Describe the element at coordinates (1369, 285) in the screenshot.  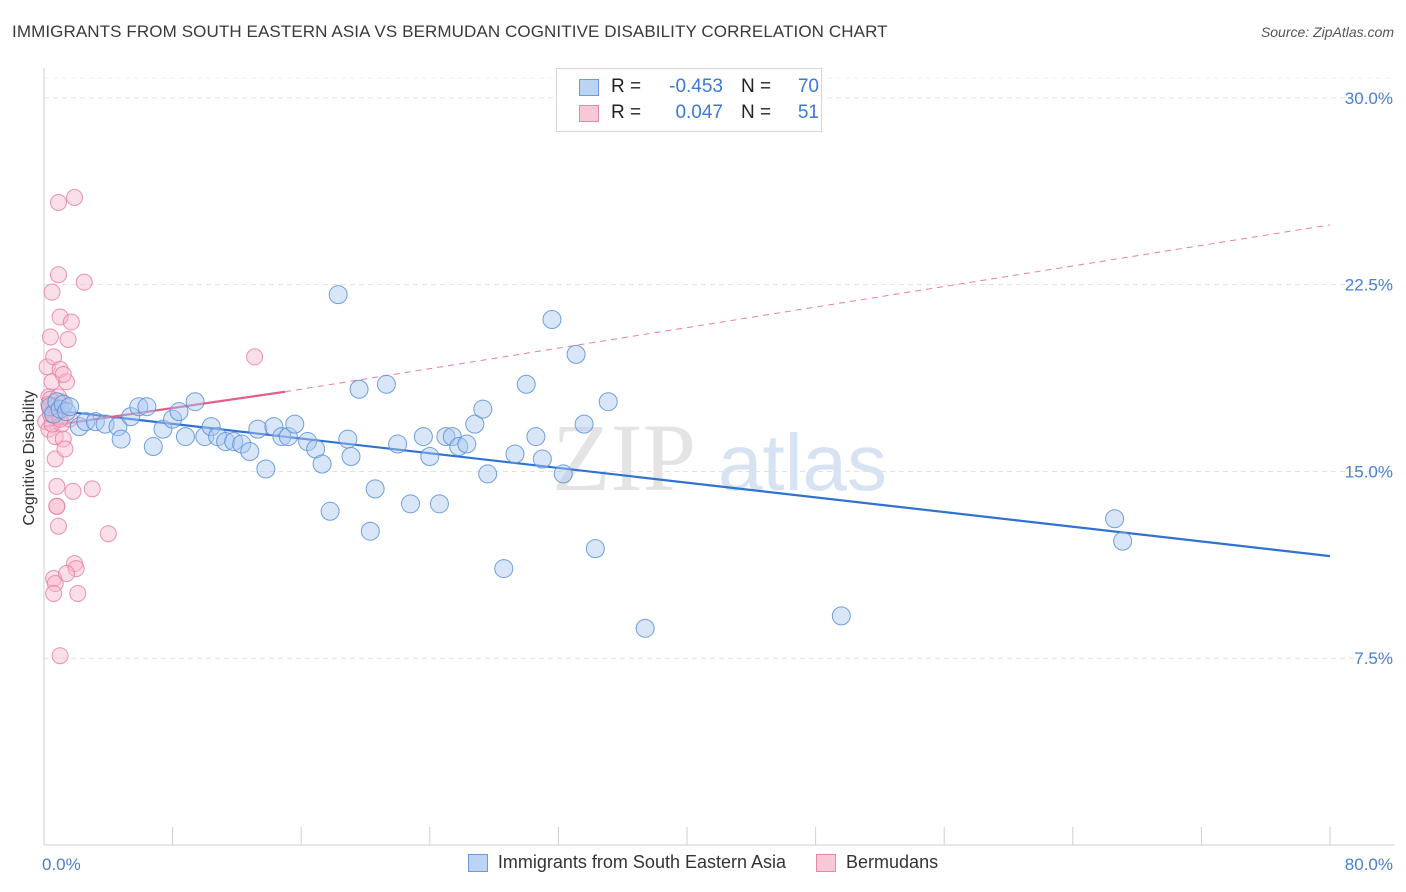
I see `y-tick-label: 22.5%` at that location.